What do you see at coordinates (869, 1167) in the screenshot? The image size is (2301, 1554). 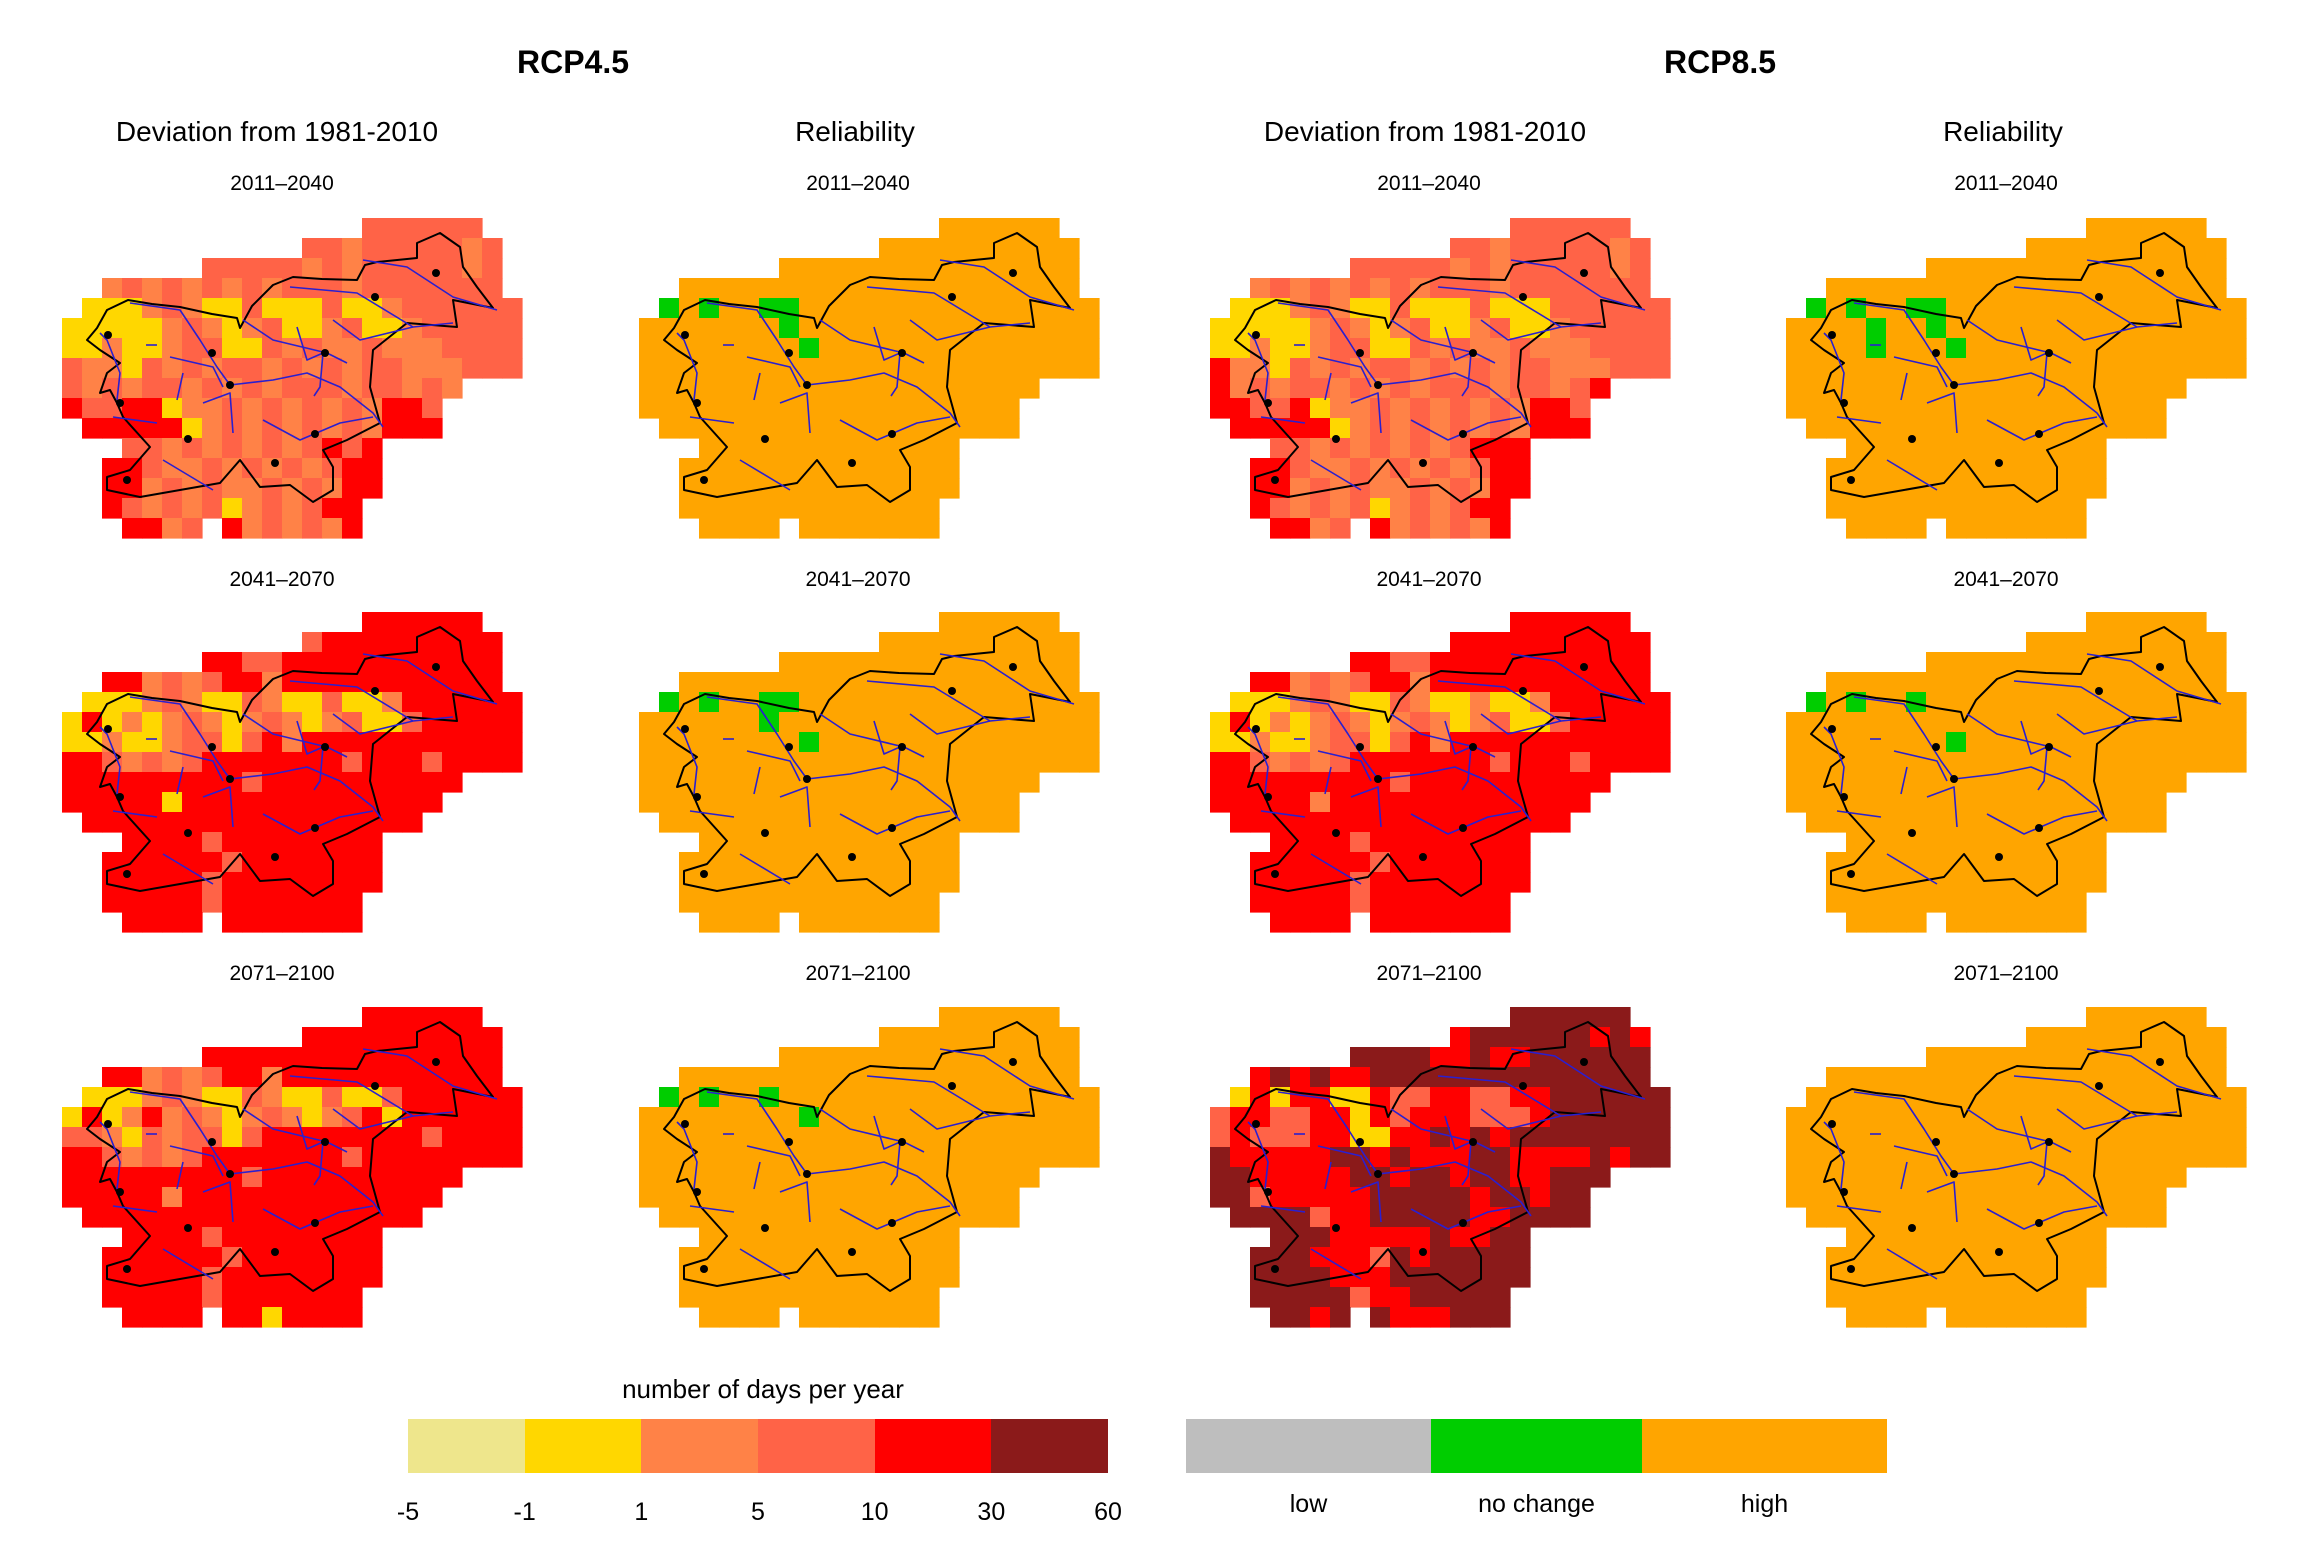 I see `reliability-map` at bounding box center [869, 1167].